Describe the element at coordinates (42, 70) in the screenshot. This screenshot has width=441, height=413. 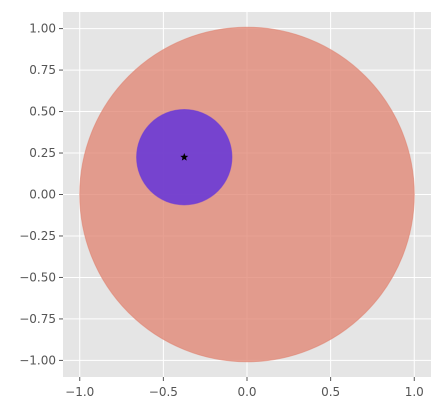
I see `y-tick-label-1: 0.75` at that location.